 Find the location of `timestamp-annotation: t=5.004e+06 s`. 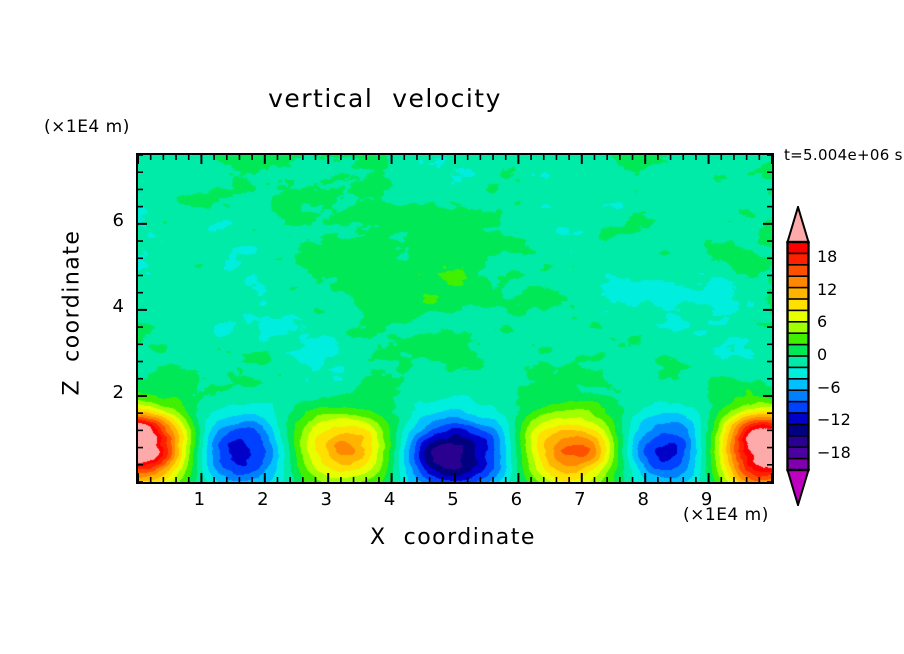

timestamp-annotation: t=5.004e+06 s is located at coordinates (843, 155).